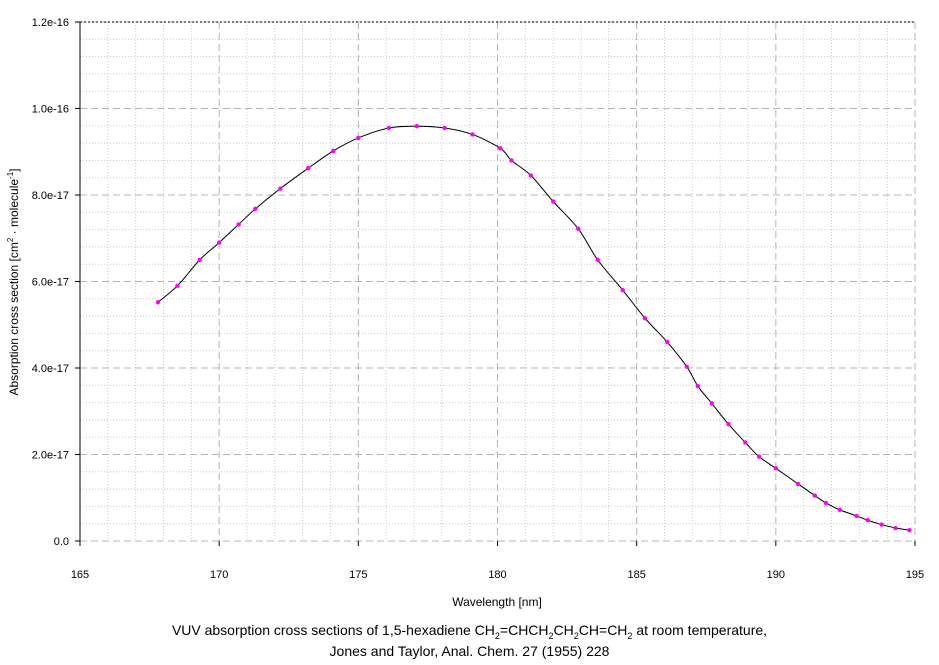 The width and height of the screenshot is (939, 665). What do you see at coordinates (700, 630) in the screenshot?
I see `caption-text-post: at room temperature,` at bounding box center [700, 630].